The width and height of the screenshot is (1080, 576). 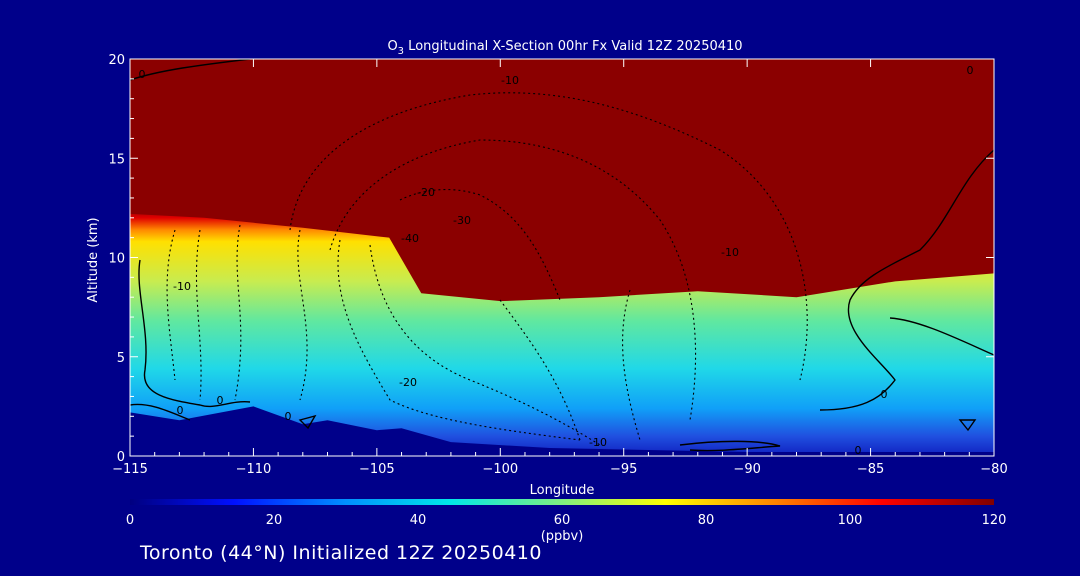 What do you see at coordinates (121, 457) in the screenshot?
I see `y-tick-label: 0` at bounding box center [121, 457].